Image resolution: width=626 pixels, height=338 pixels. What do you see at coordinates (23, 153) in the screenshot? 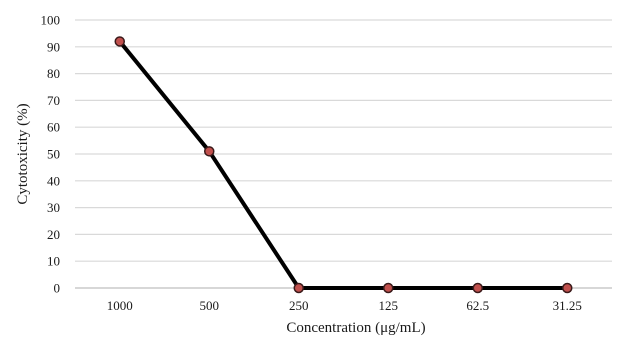
I see `y-axis-title: Cytotoxicity (%)` at bounding box center [23, 153].